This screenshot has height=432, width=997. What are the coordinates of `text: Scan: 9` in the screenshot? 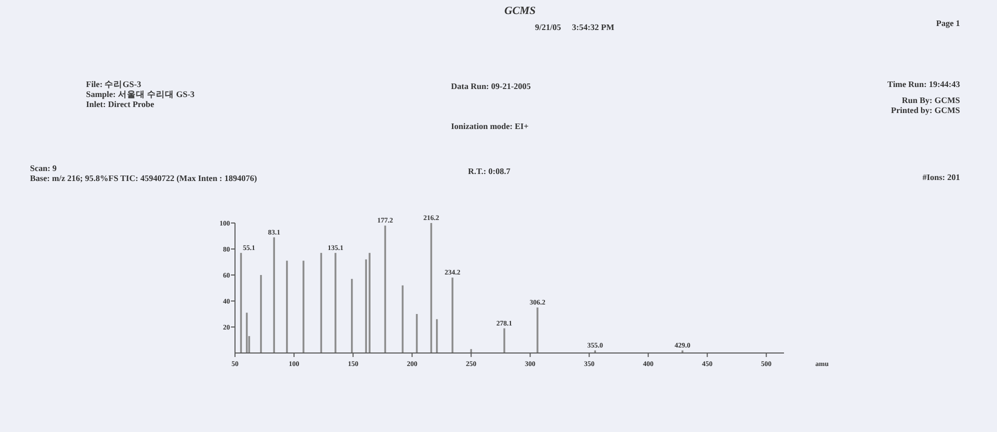 It's located at (43, 168).